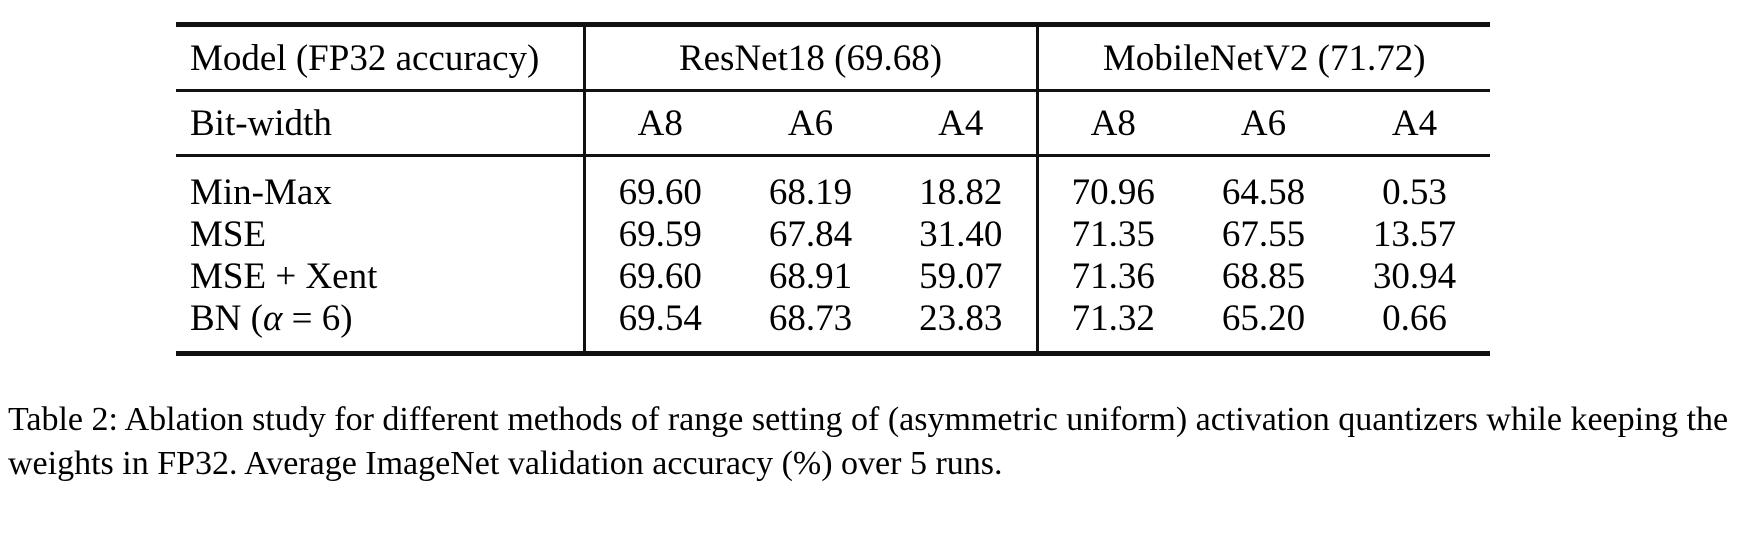 Image resolution: width=1738 pixels, height=553 pixels. Describe the element at coordinates (961, 192) in the screenshot. I see `cell-value: 18.82` at that location.